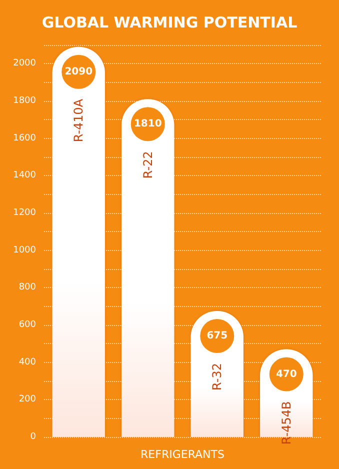 This screenshot has height=469, width=339. What do you see at coordinates (79, 120) in the screenshot?
I see `x-tick-label: R-410A` at bounding box center [79, 120].